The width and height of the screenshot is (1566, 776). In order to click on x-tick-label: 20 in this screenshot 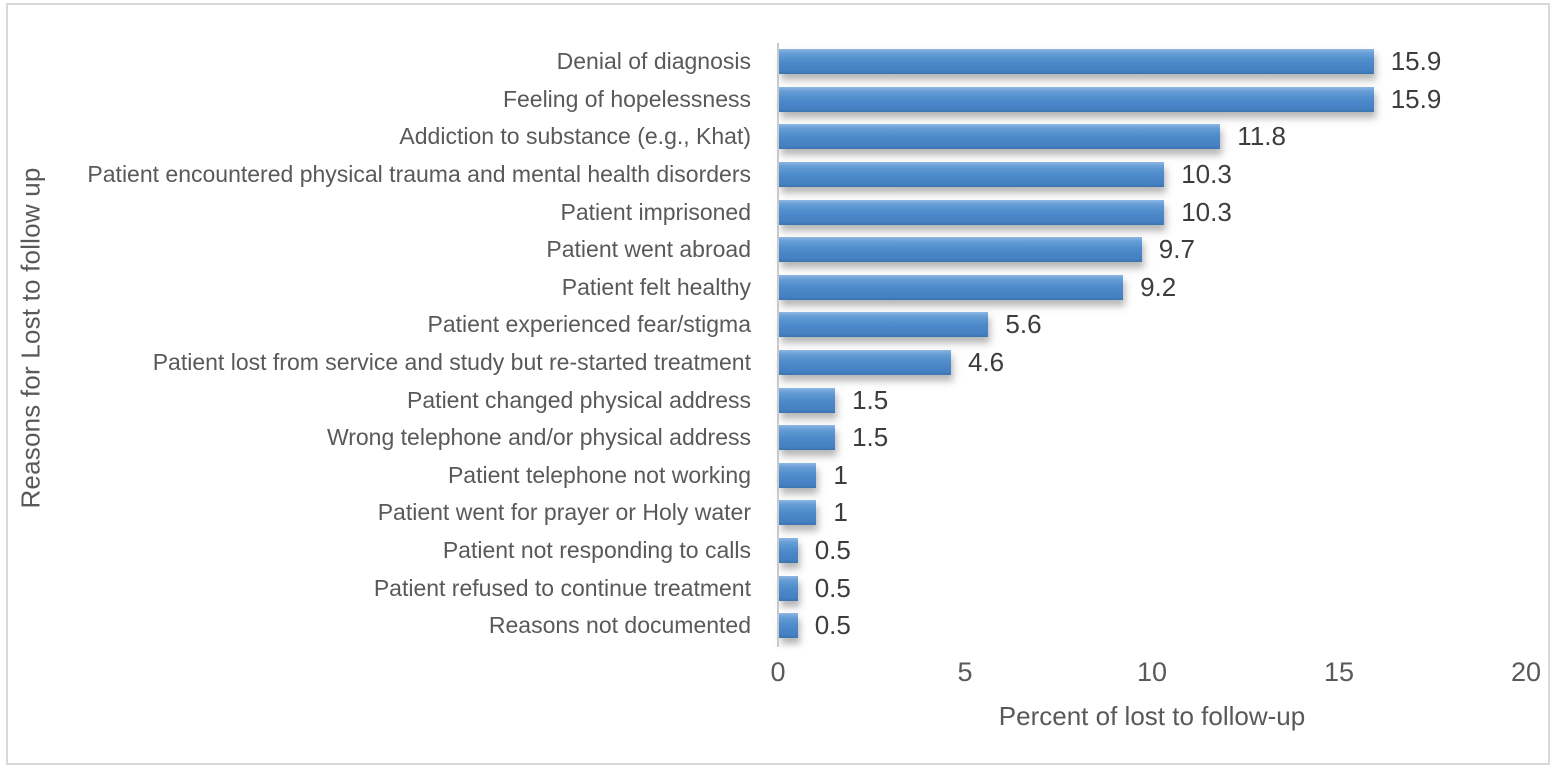, I will do `click(1526, 672)`.